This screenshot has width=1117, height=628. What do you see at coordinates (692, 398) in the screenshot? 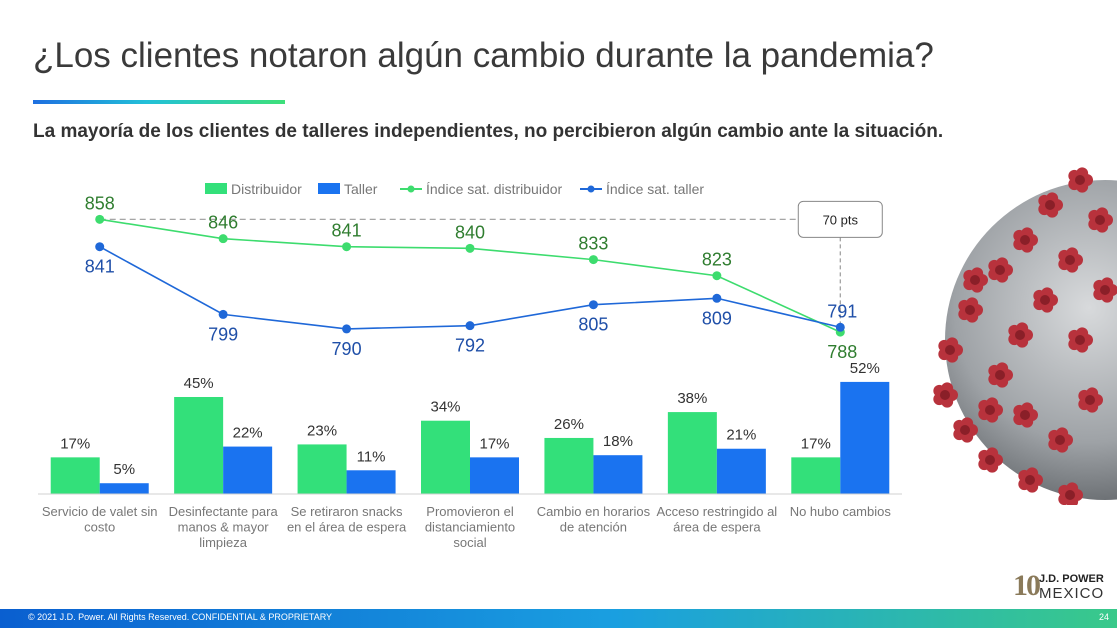
I see `bar-label-0-5: 38%` at bounding box center [692, 398].